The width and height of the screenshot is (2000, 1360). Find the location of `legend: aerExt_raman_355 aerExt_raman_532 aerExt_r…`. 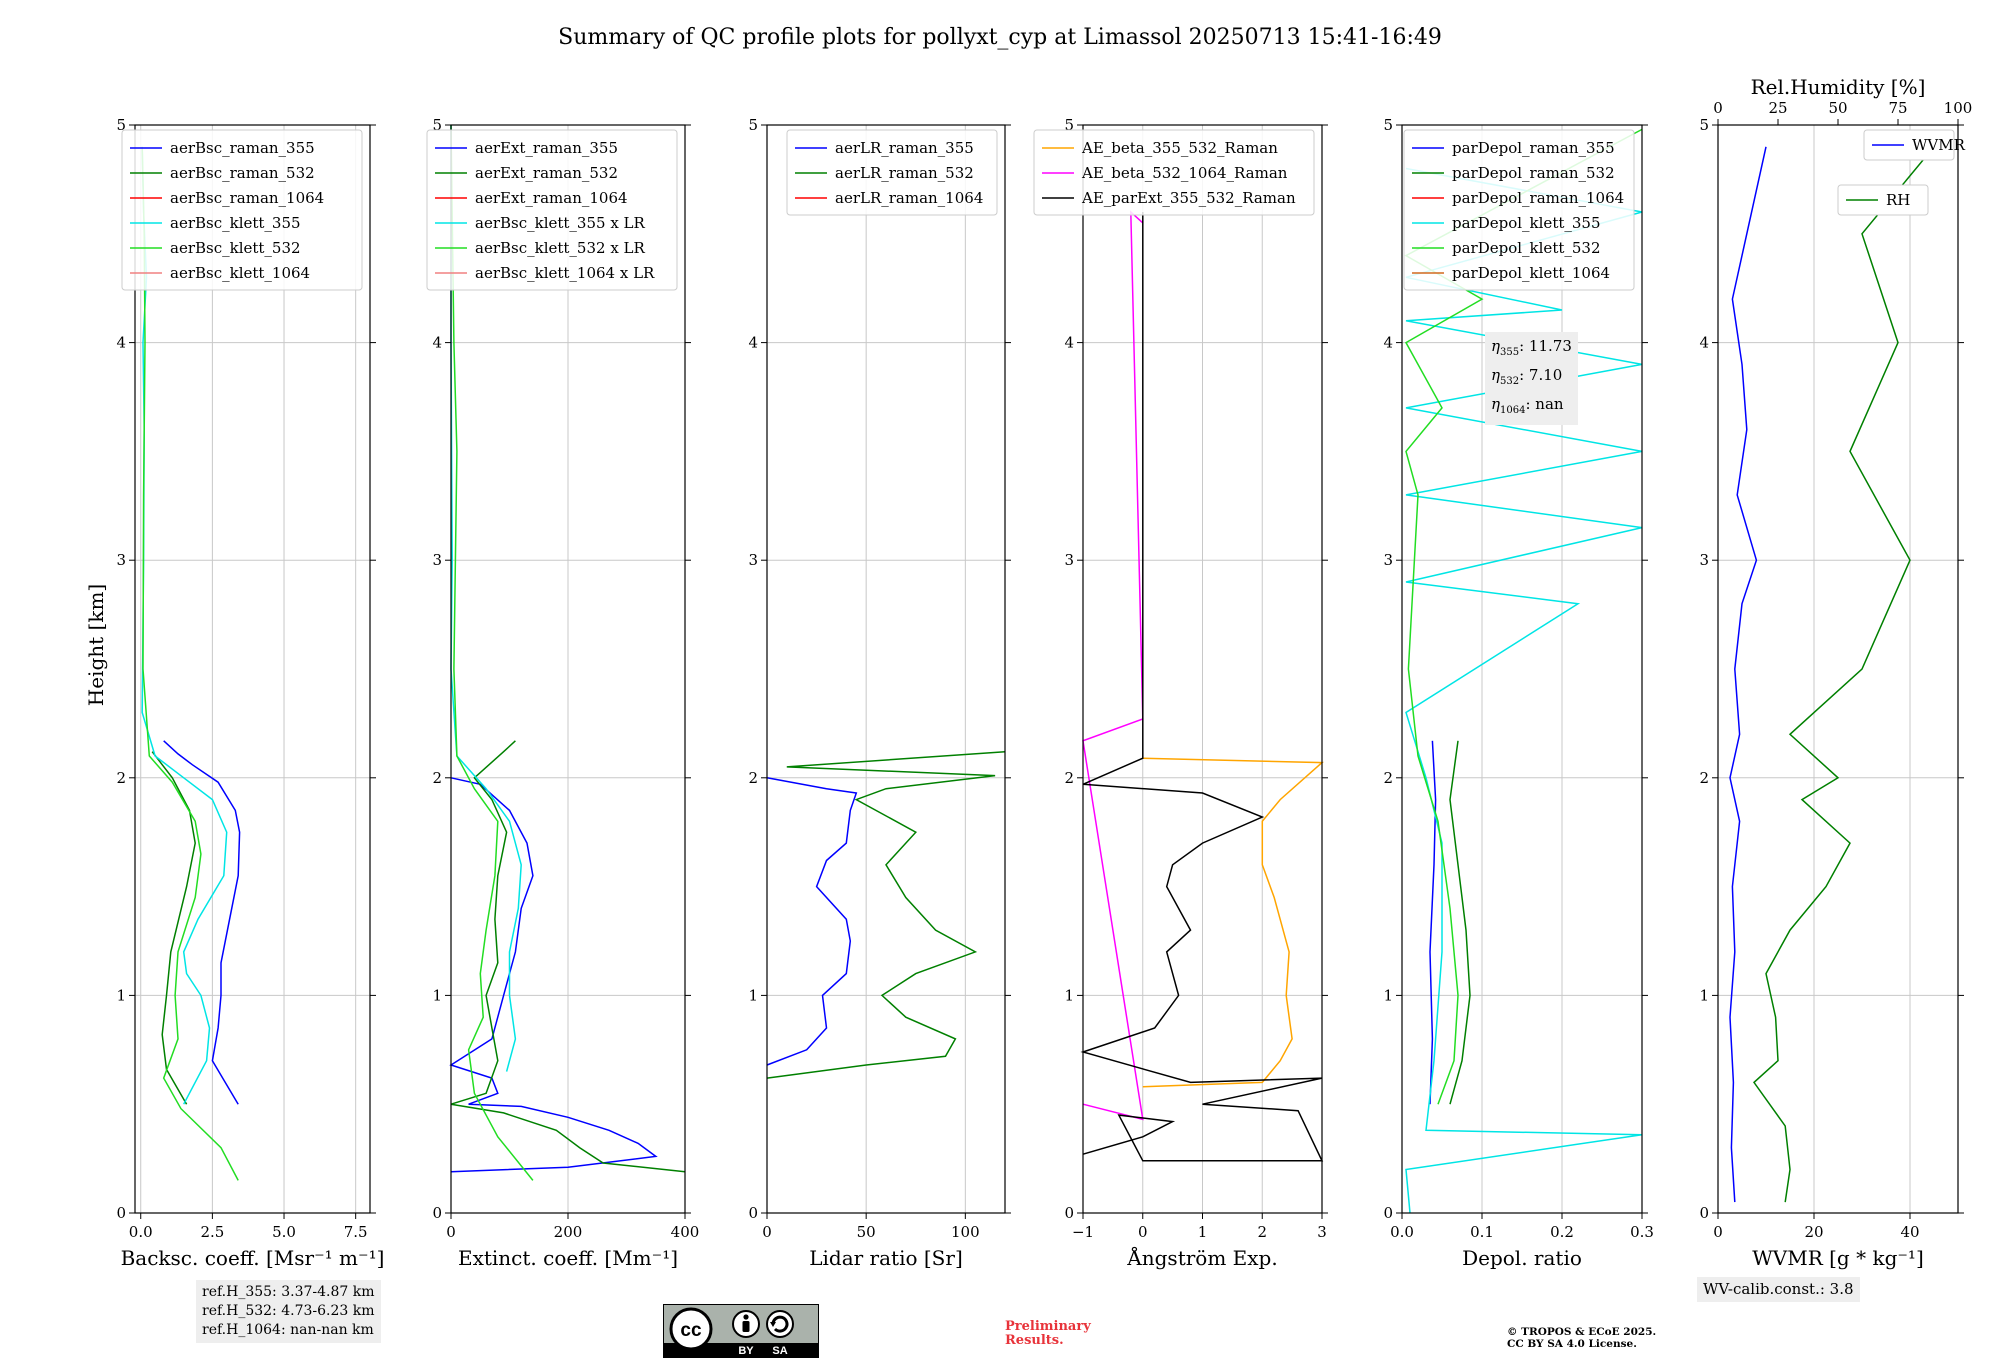

legend: aerExt_raman_355 aerExt_raman_532 aerExt_r… is located at coordinates (552, 210).